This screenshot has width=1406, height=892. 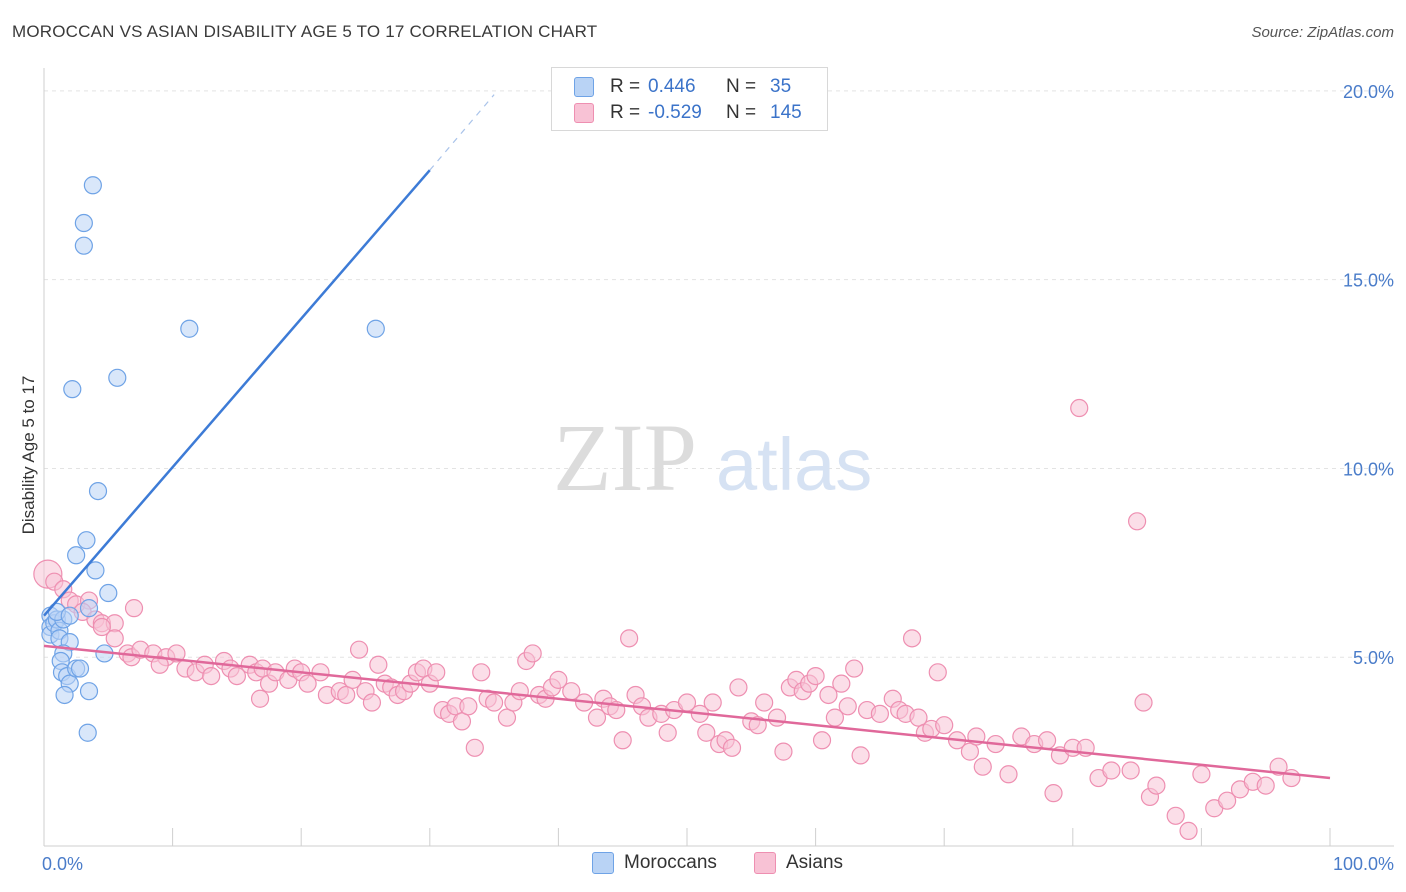 What do you see at coordinates (687, 712) in the screenshot?
I see `asian-trend-line` at bounding box center [687, 712].